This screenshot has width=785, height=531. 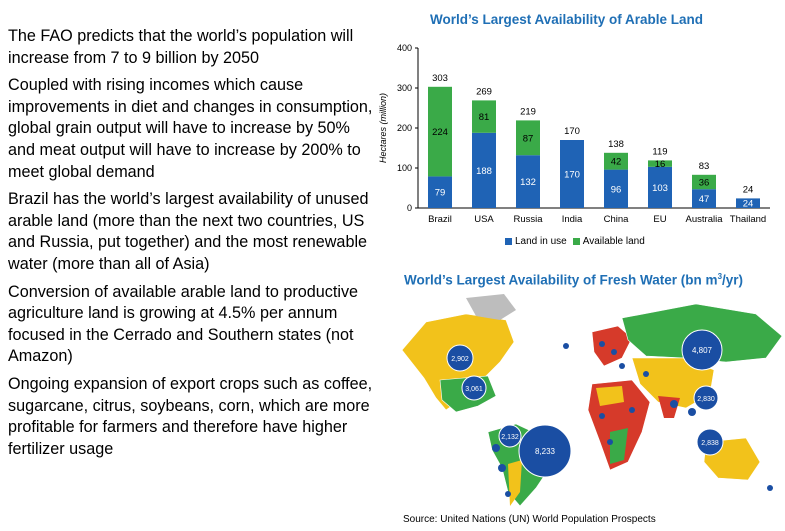 I want to click on bar-total-label: 269, so click(x=484, y=91).